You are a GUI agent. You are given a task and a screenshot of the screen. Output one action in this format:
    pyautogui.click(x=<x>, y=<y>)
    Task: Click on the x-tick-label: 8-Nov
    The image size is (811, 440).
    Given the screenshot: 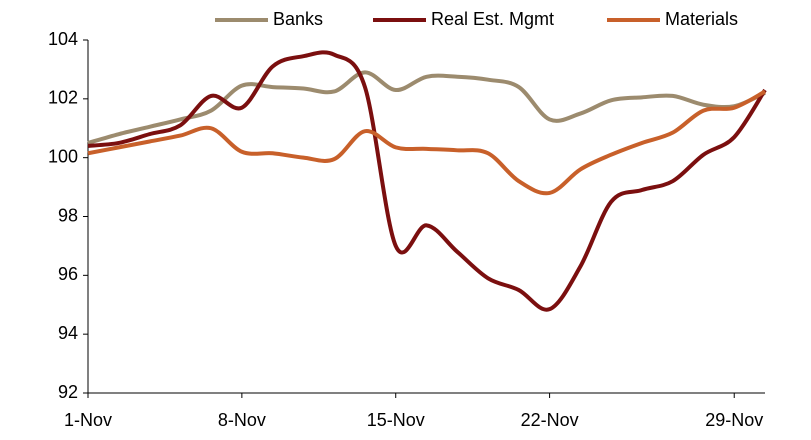 What is the action you would take?
    pyautogui.click(x=242, y=420)
    